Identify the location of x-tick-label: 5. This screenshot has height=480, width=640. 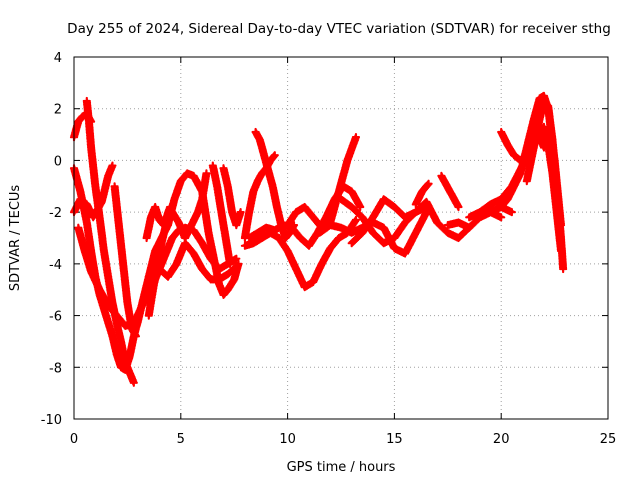
(181, 439).